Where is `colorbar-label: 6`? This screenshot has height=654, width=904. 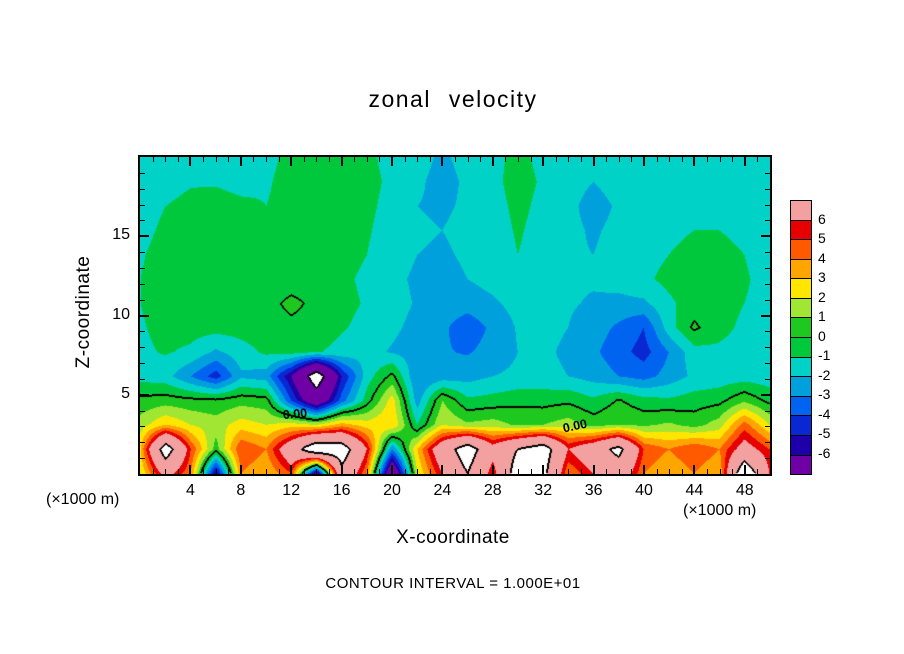 colorbar-label: 6 is located at coordinates (822, 218).